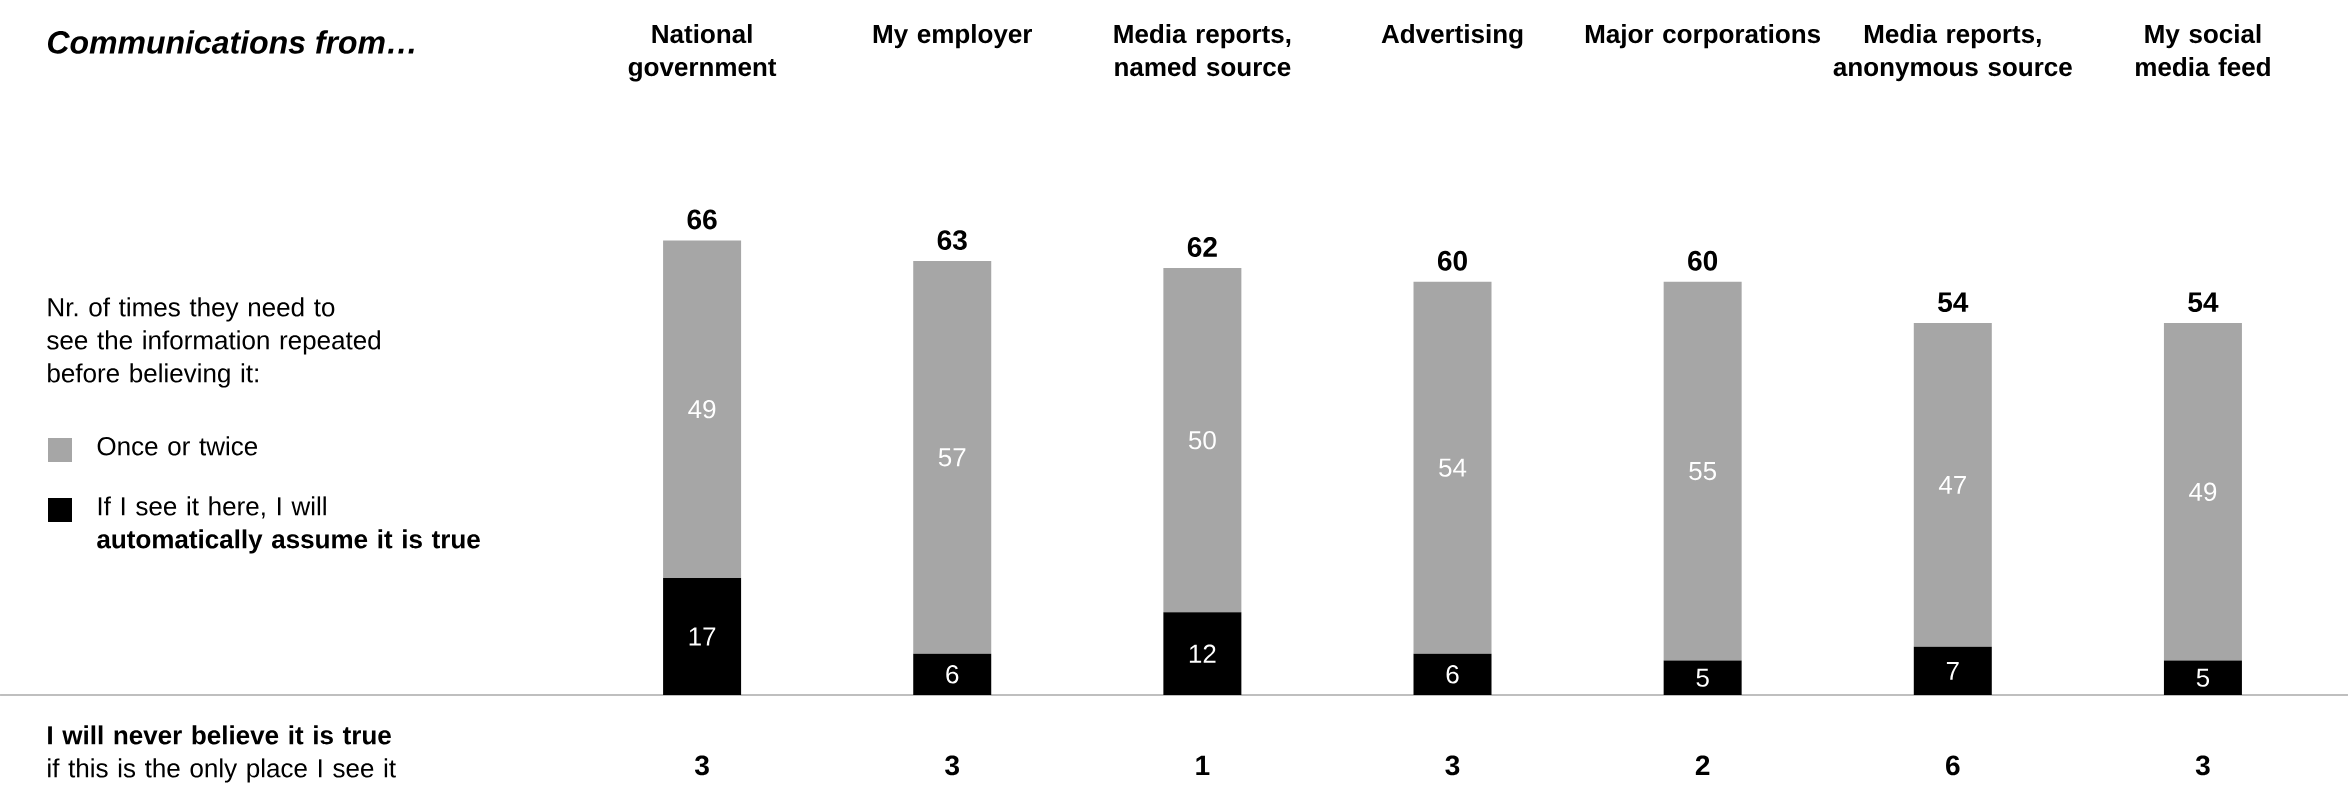 This screenshot has width=2348, height=791. Describe the element at coordinates (1953, 765) in the screenshot. I see `text: 6` at that location.